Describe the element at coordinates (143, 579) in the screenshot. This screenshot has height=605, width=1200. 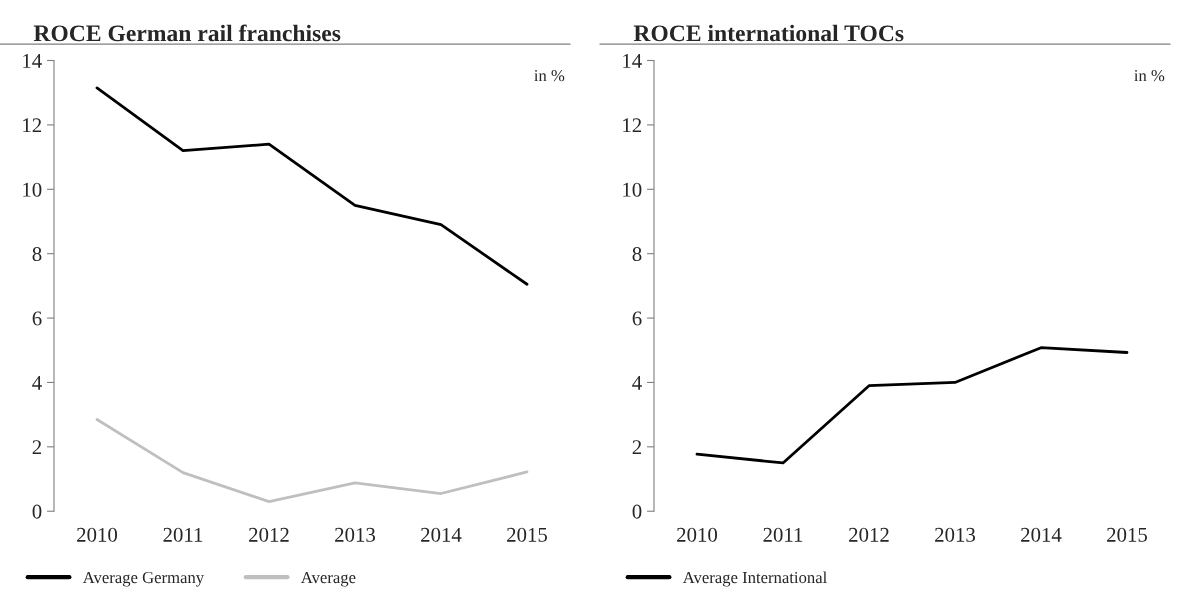
I see `legend-label: Average Germany` at that location.